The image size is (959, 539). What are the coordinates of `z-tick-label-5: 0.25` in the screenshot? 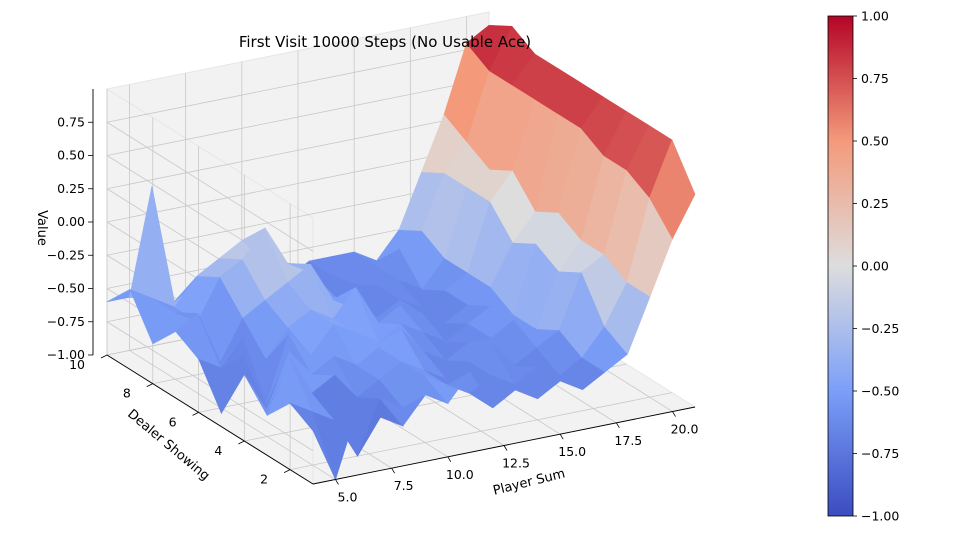 It's located at (71, 188).